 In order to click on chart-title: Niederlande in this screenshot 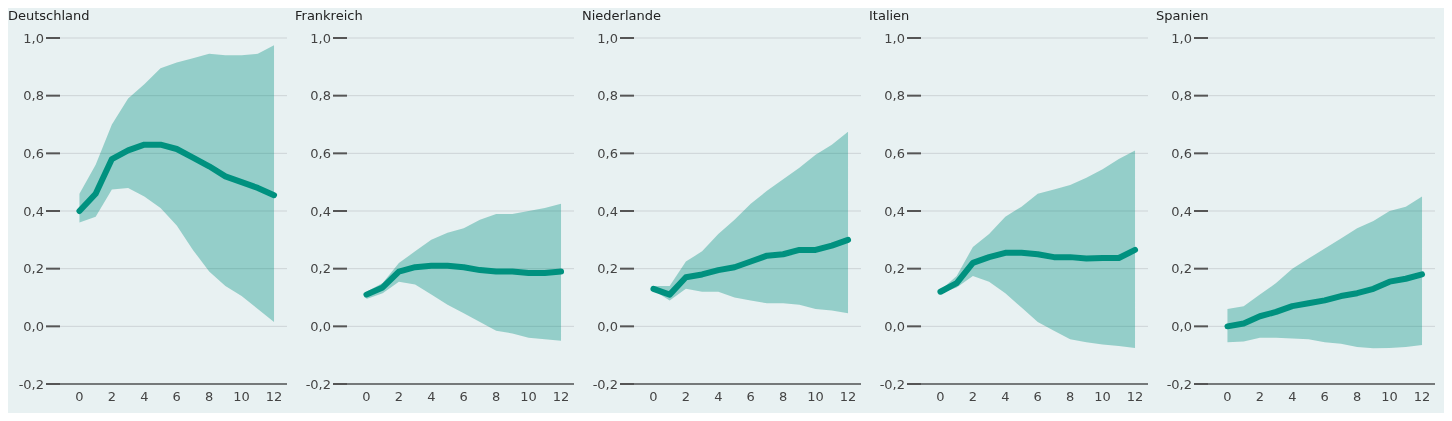, I will do `click(622, 16)`.